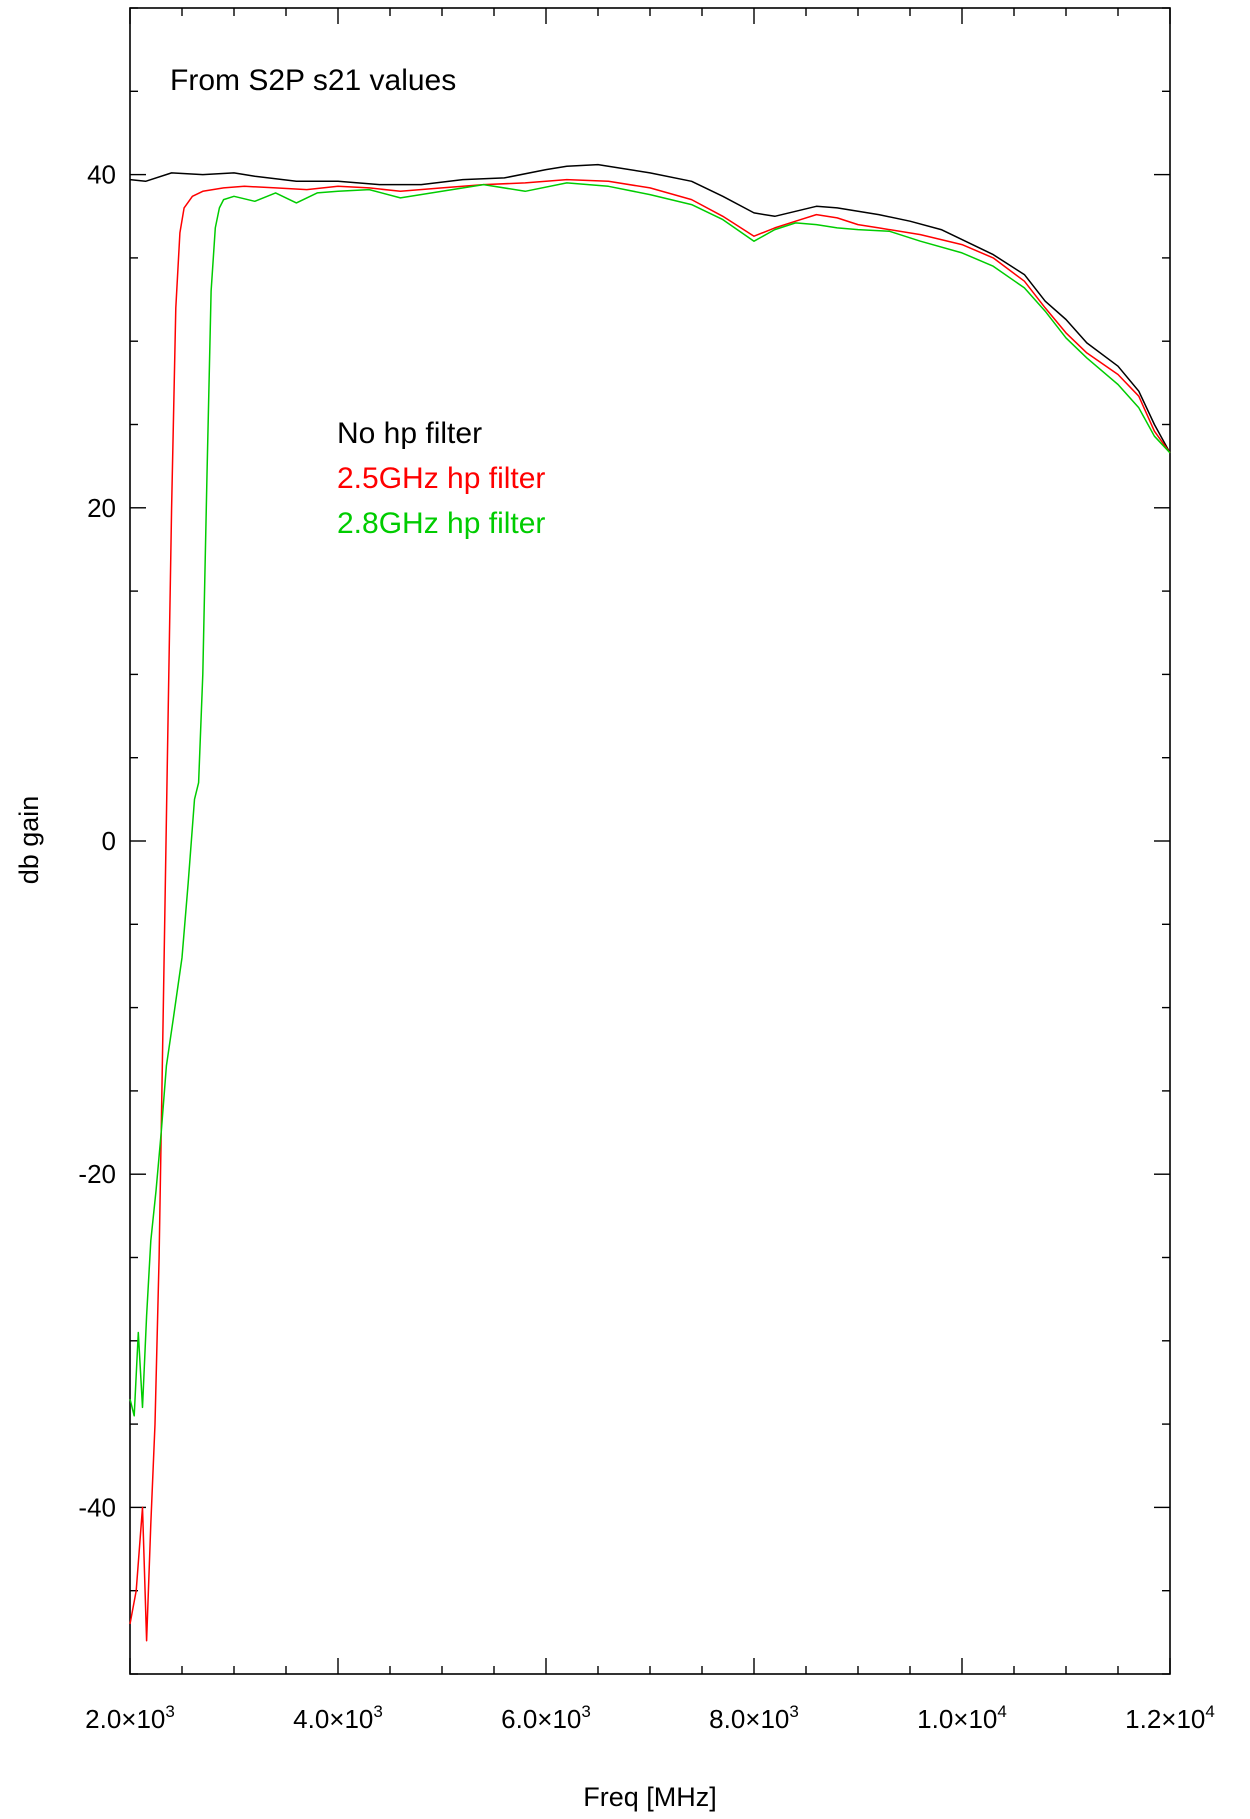 The image size is (1250, 1819). I want to click on legend-entry-2-8ghz-hp-filter: 2.8GHz hp filter, so click(441, 523).